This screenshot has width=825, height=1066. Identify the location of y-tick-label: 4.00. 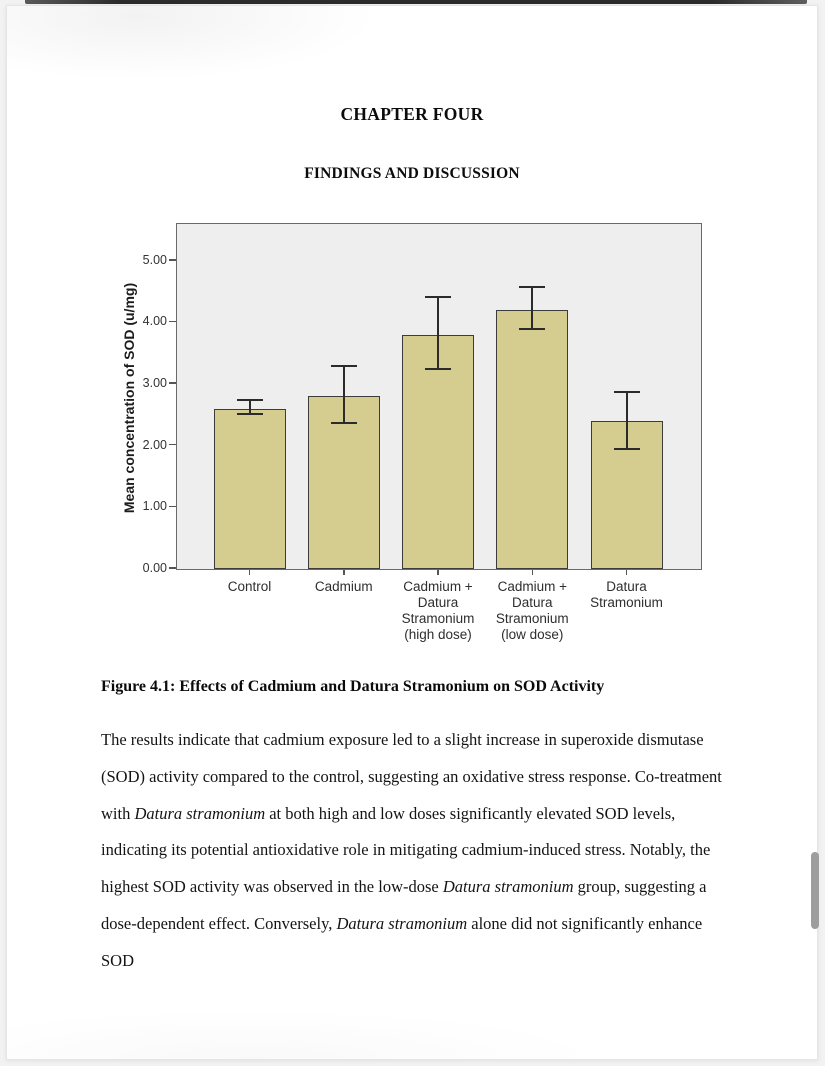
(154, 321).